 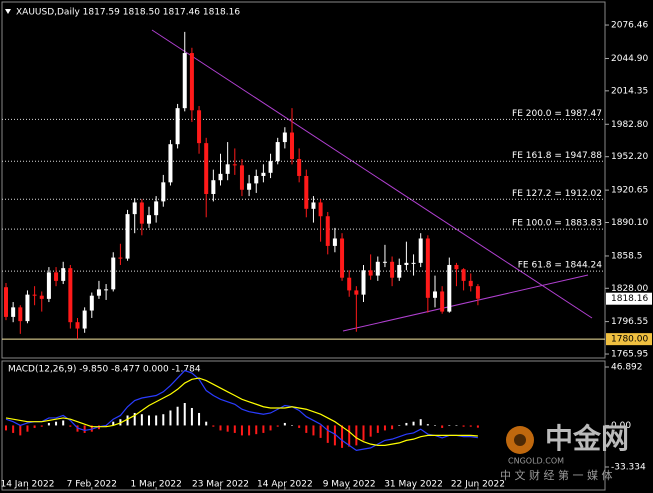 What do you see at coordinates (478, 485) in the screenshot?
I see `x-tick-label: 22 Jun 2022` at bounding box center [478, 485].